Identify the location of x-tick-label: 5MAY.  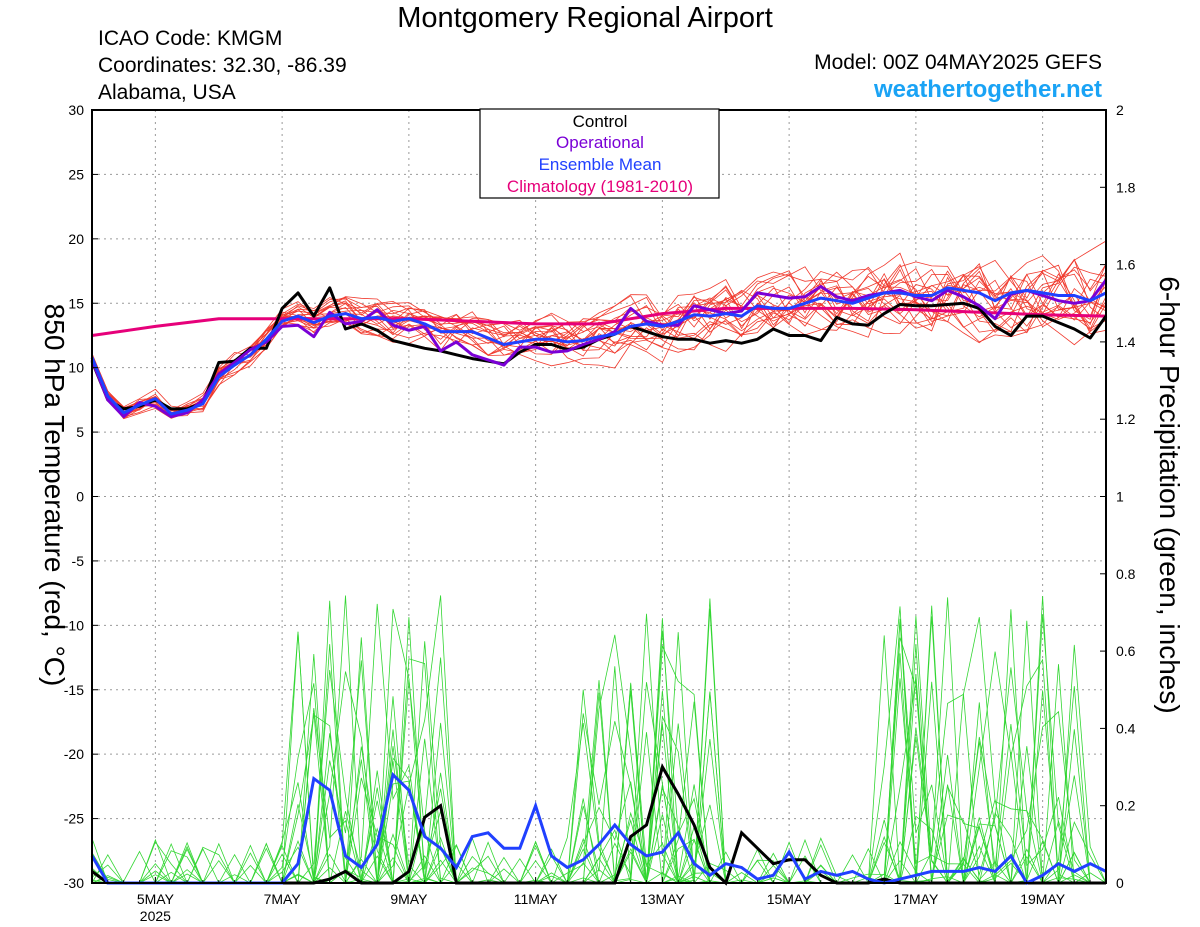
(156, 899).